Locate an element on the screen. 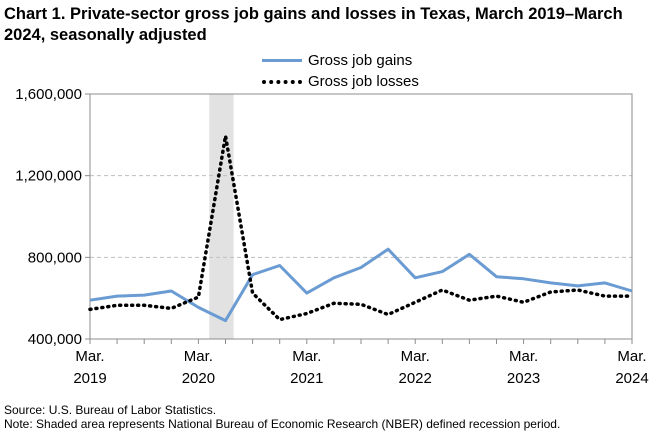 The image size is (660, 437). legend: Gross job gains Gross job losses is located at coordinates (340, 71).